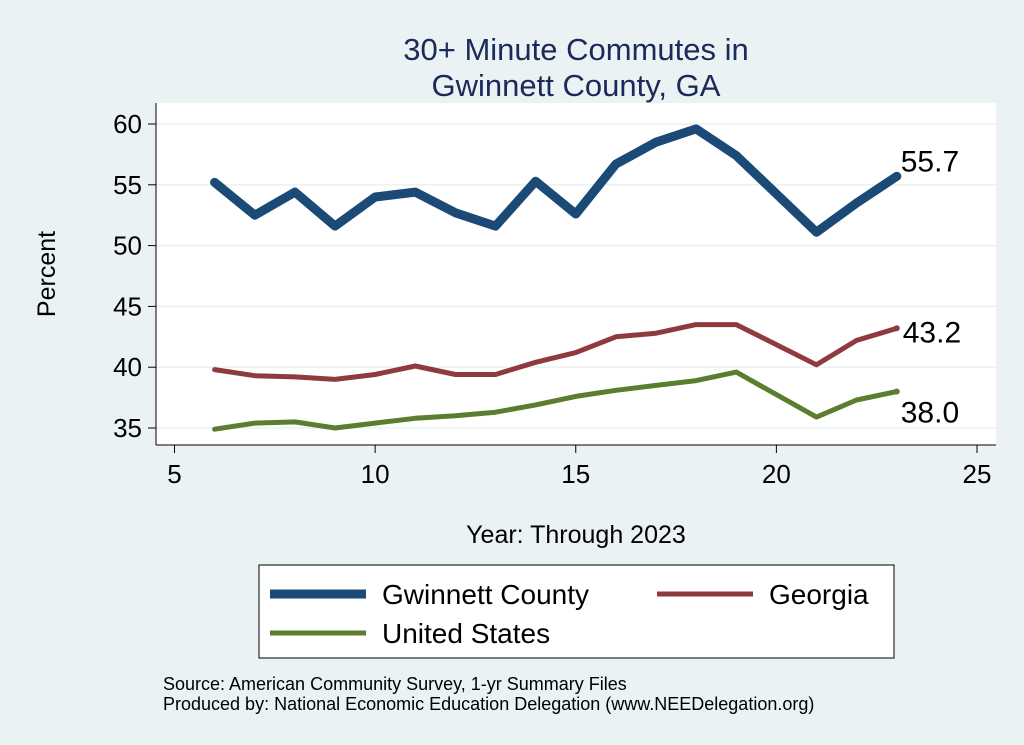  What do you see at coordinates (575, 49) in the screenshot?
I see `chart-title-line-1: 30+ Minute Commutes in` at bounding box center [575, 49].